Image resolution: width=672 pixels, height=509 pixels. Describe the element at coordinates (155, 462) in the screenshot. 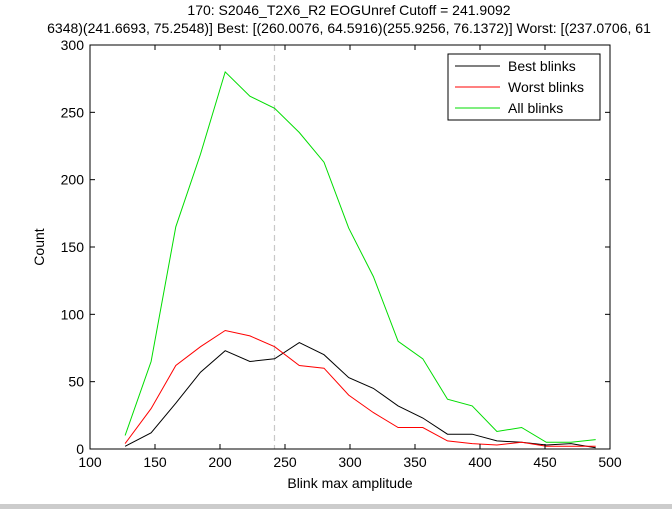

I see `x-tick-label: 150` at that location.